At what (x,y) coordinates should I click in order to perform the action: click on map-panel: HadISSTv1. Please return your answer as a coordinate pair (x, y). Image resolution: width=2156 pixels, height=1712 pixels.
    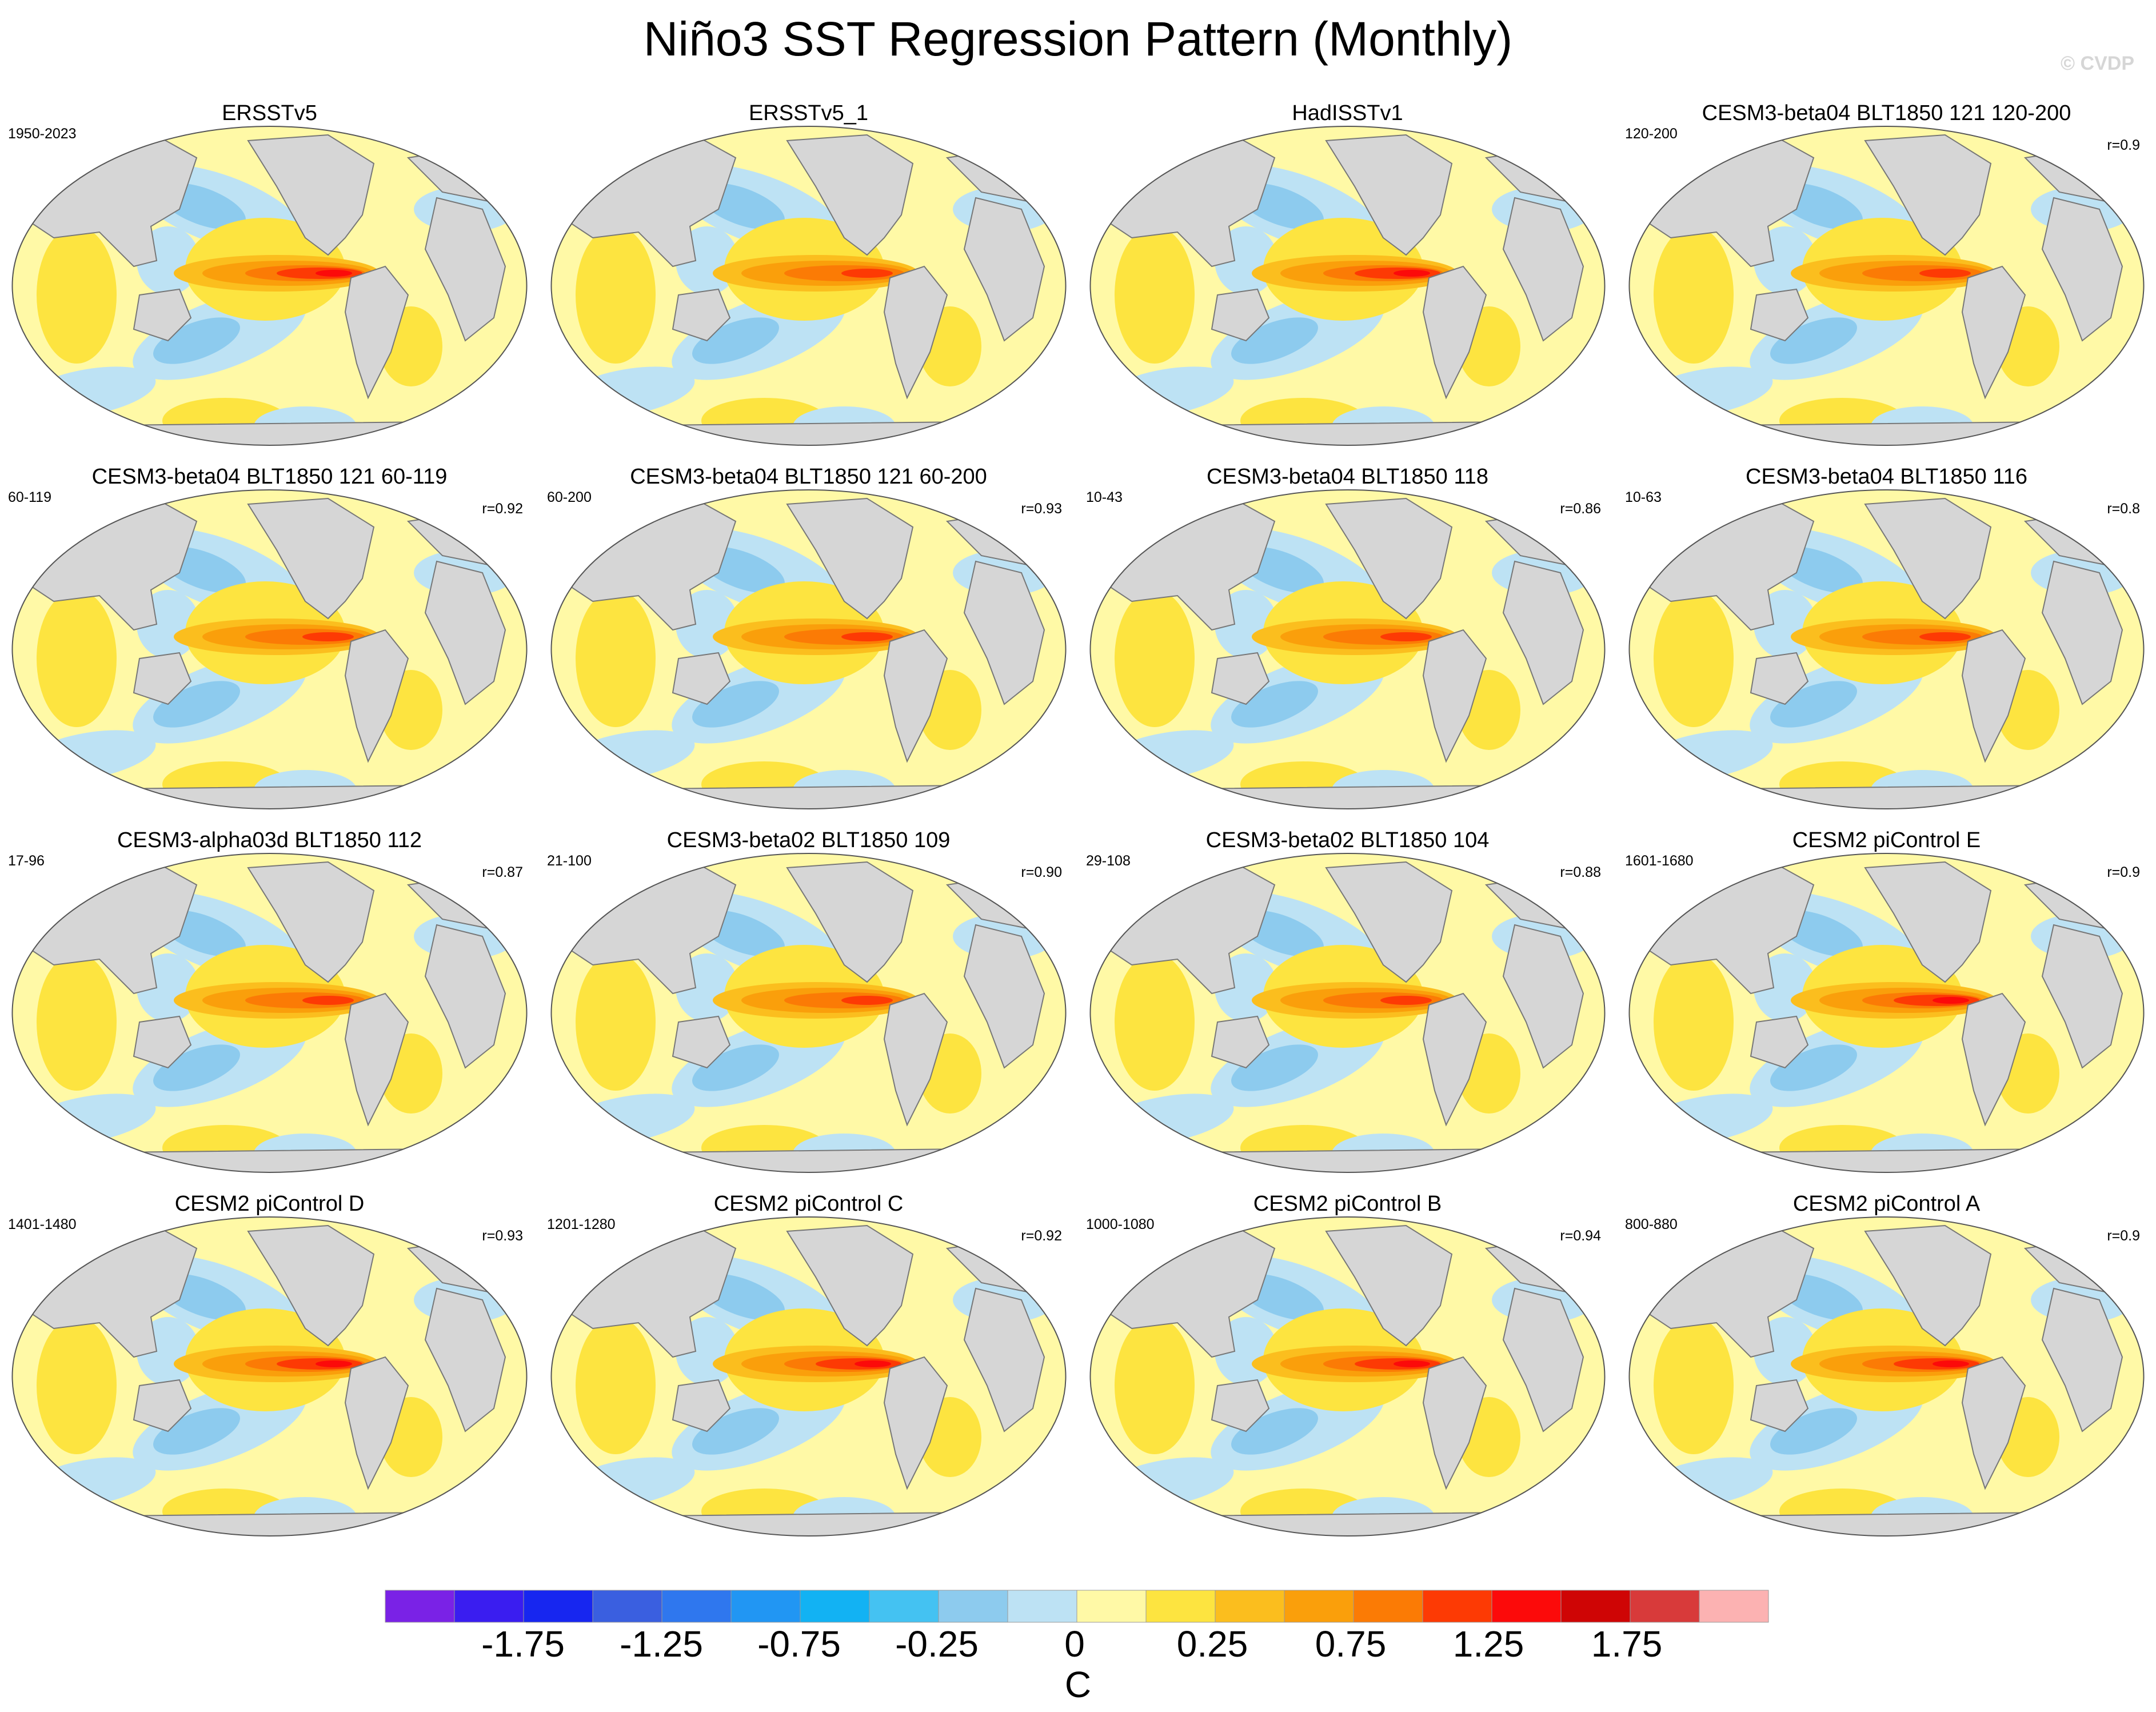
    Looking at the image, I should click on (1347, 275).